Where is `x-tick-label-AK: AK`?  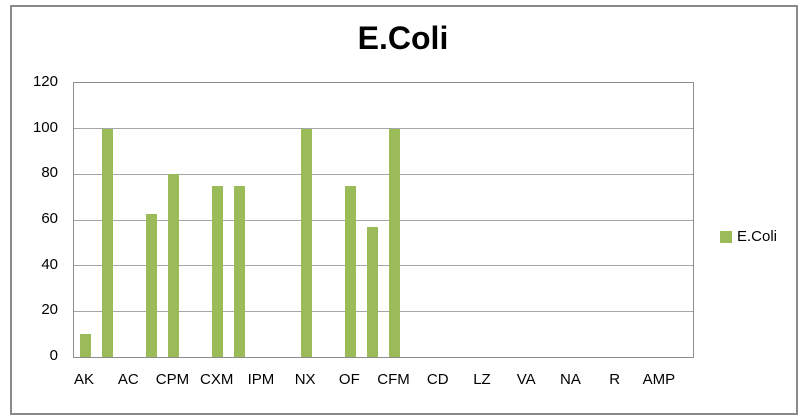 x-tick-label-AK: AK is located at coordinates (84, 379).